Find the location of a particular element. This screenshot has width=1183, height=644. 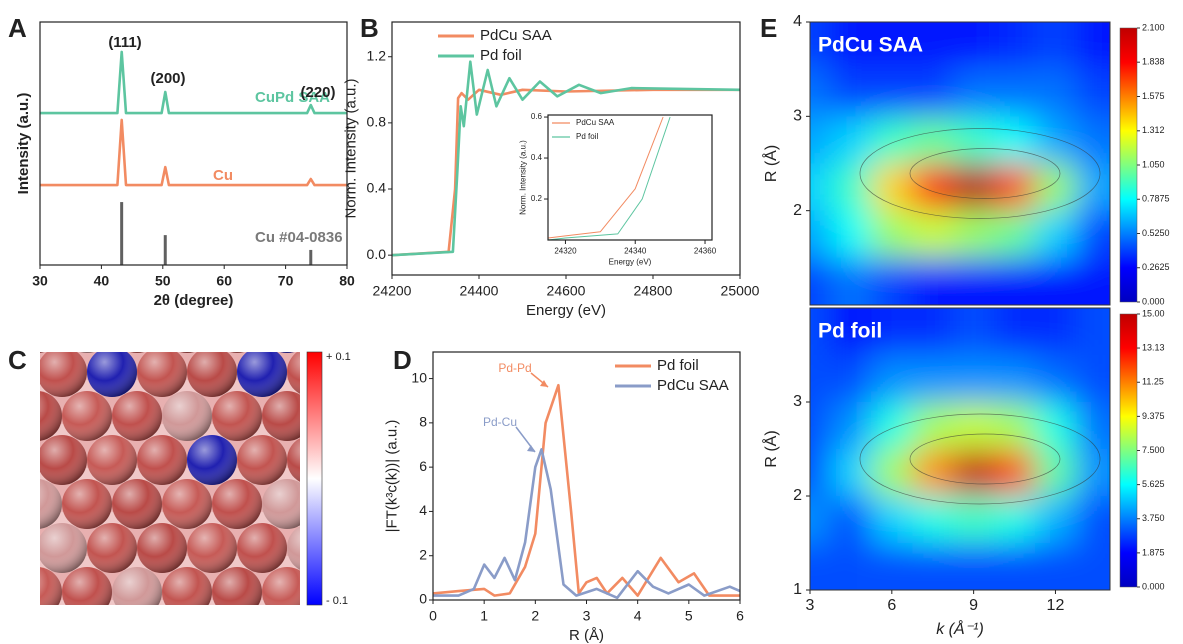

x-tick-label: 60 is located at coordinates (224, 280).